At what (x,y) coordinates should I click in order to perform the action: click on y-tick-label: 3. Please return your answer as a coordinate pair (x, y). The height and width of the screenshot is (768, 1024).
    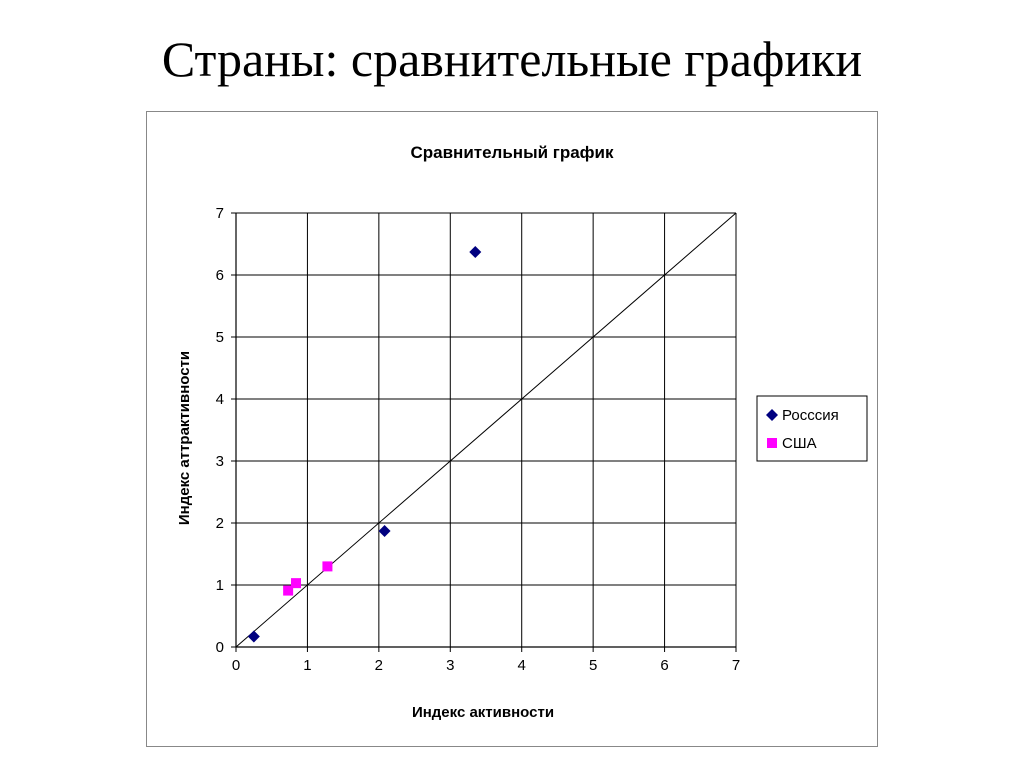
    Looking at the image, I should click on (220, 461).